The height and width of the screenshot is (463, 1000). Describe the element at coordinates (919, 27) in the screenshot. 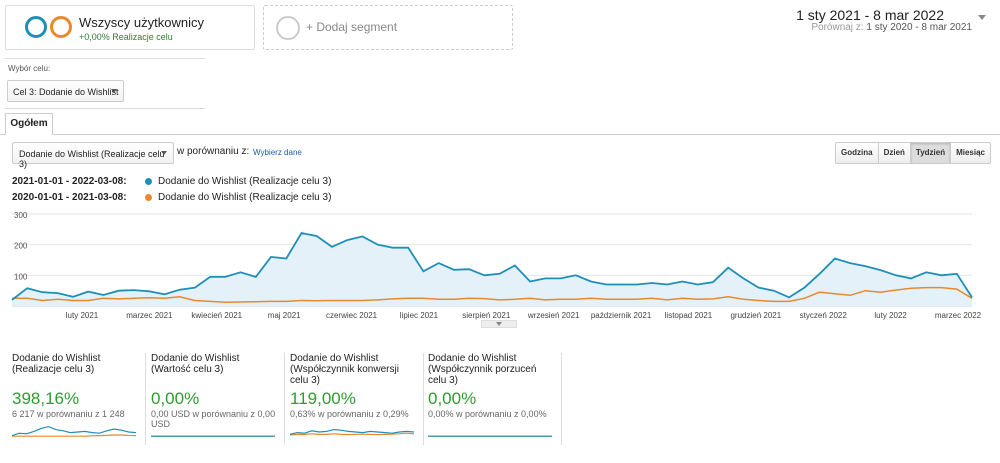

I see `compare-range-value: 1 sty 2020 - 8 mar 2021` at that location.